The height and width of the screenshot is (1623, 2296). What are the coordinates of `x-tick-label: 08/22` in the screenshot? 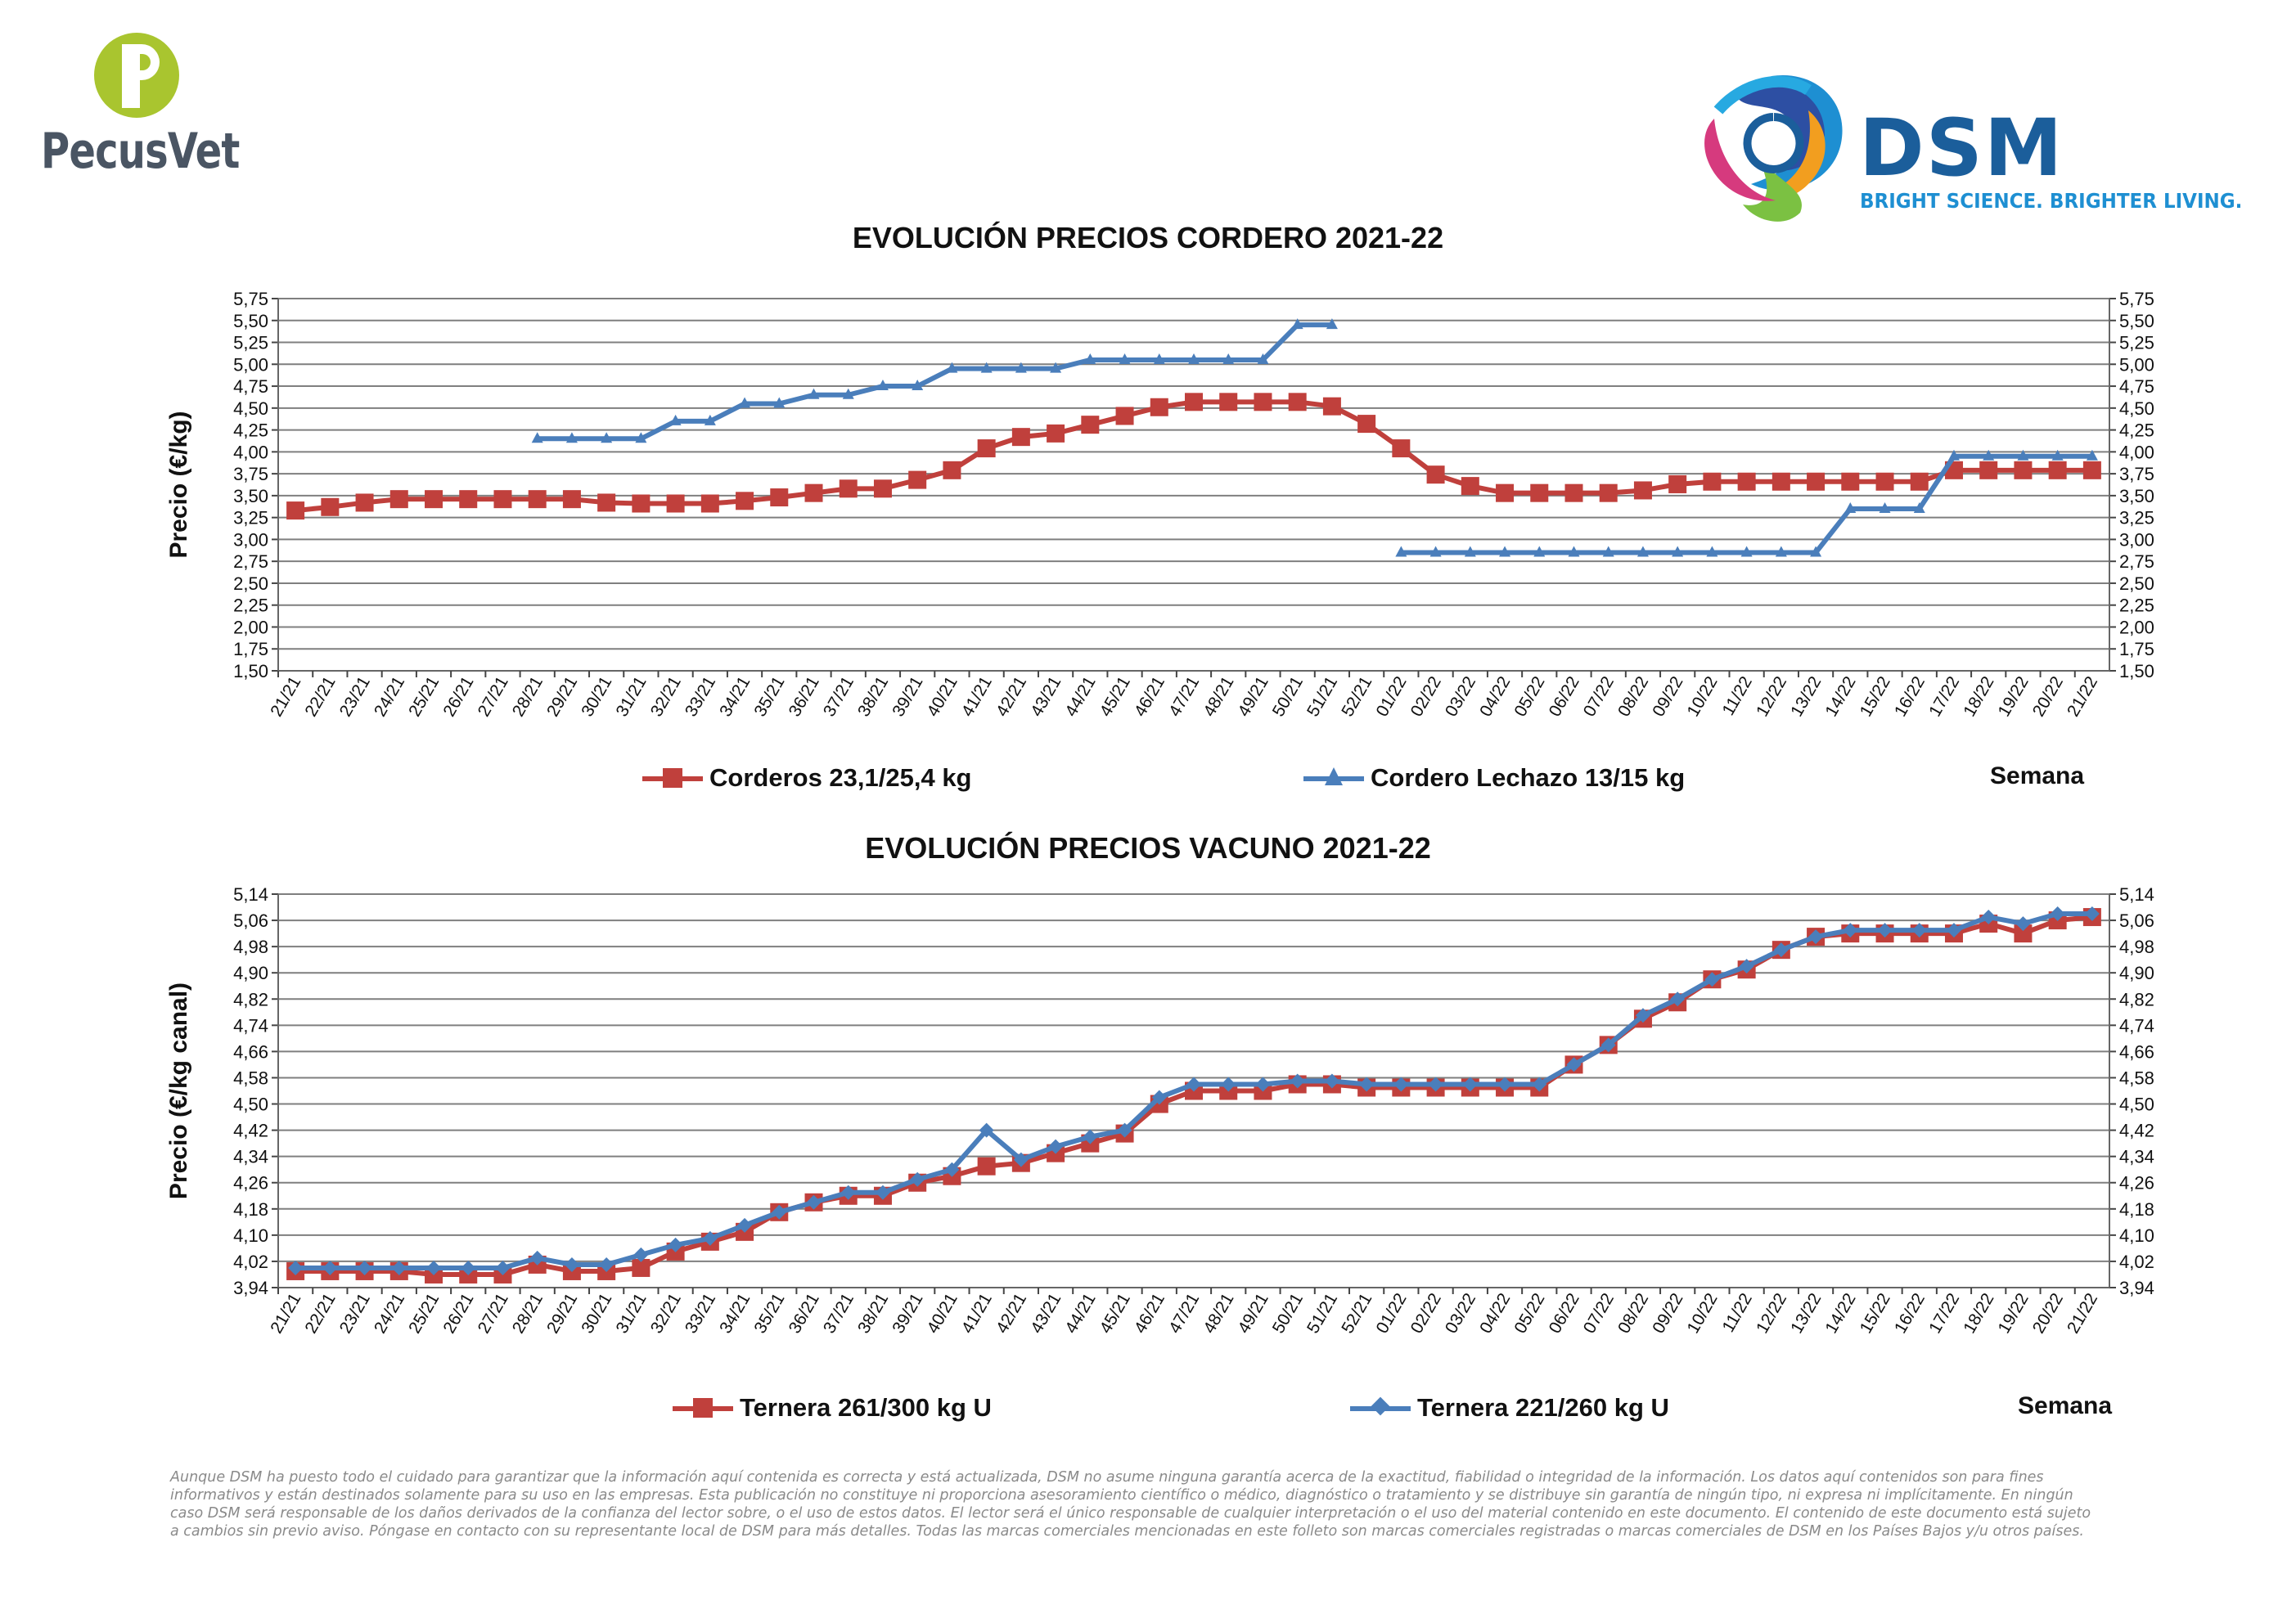 It's located at (1633, 1313).